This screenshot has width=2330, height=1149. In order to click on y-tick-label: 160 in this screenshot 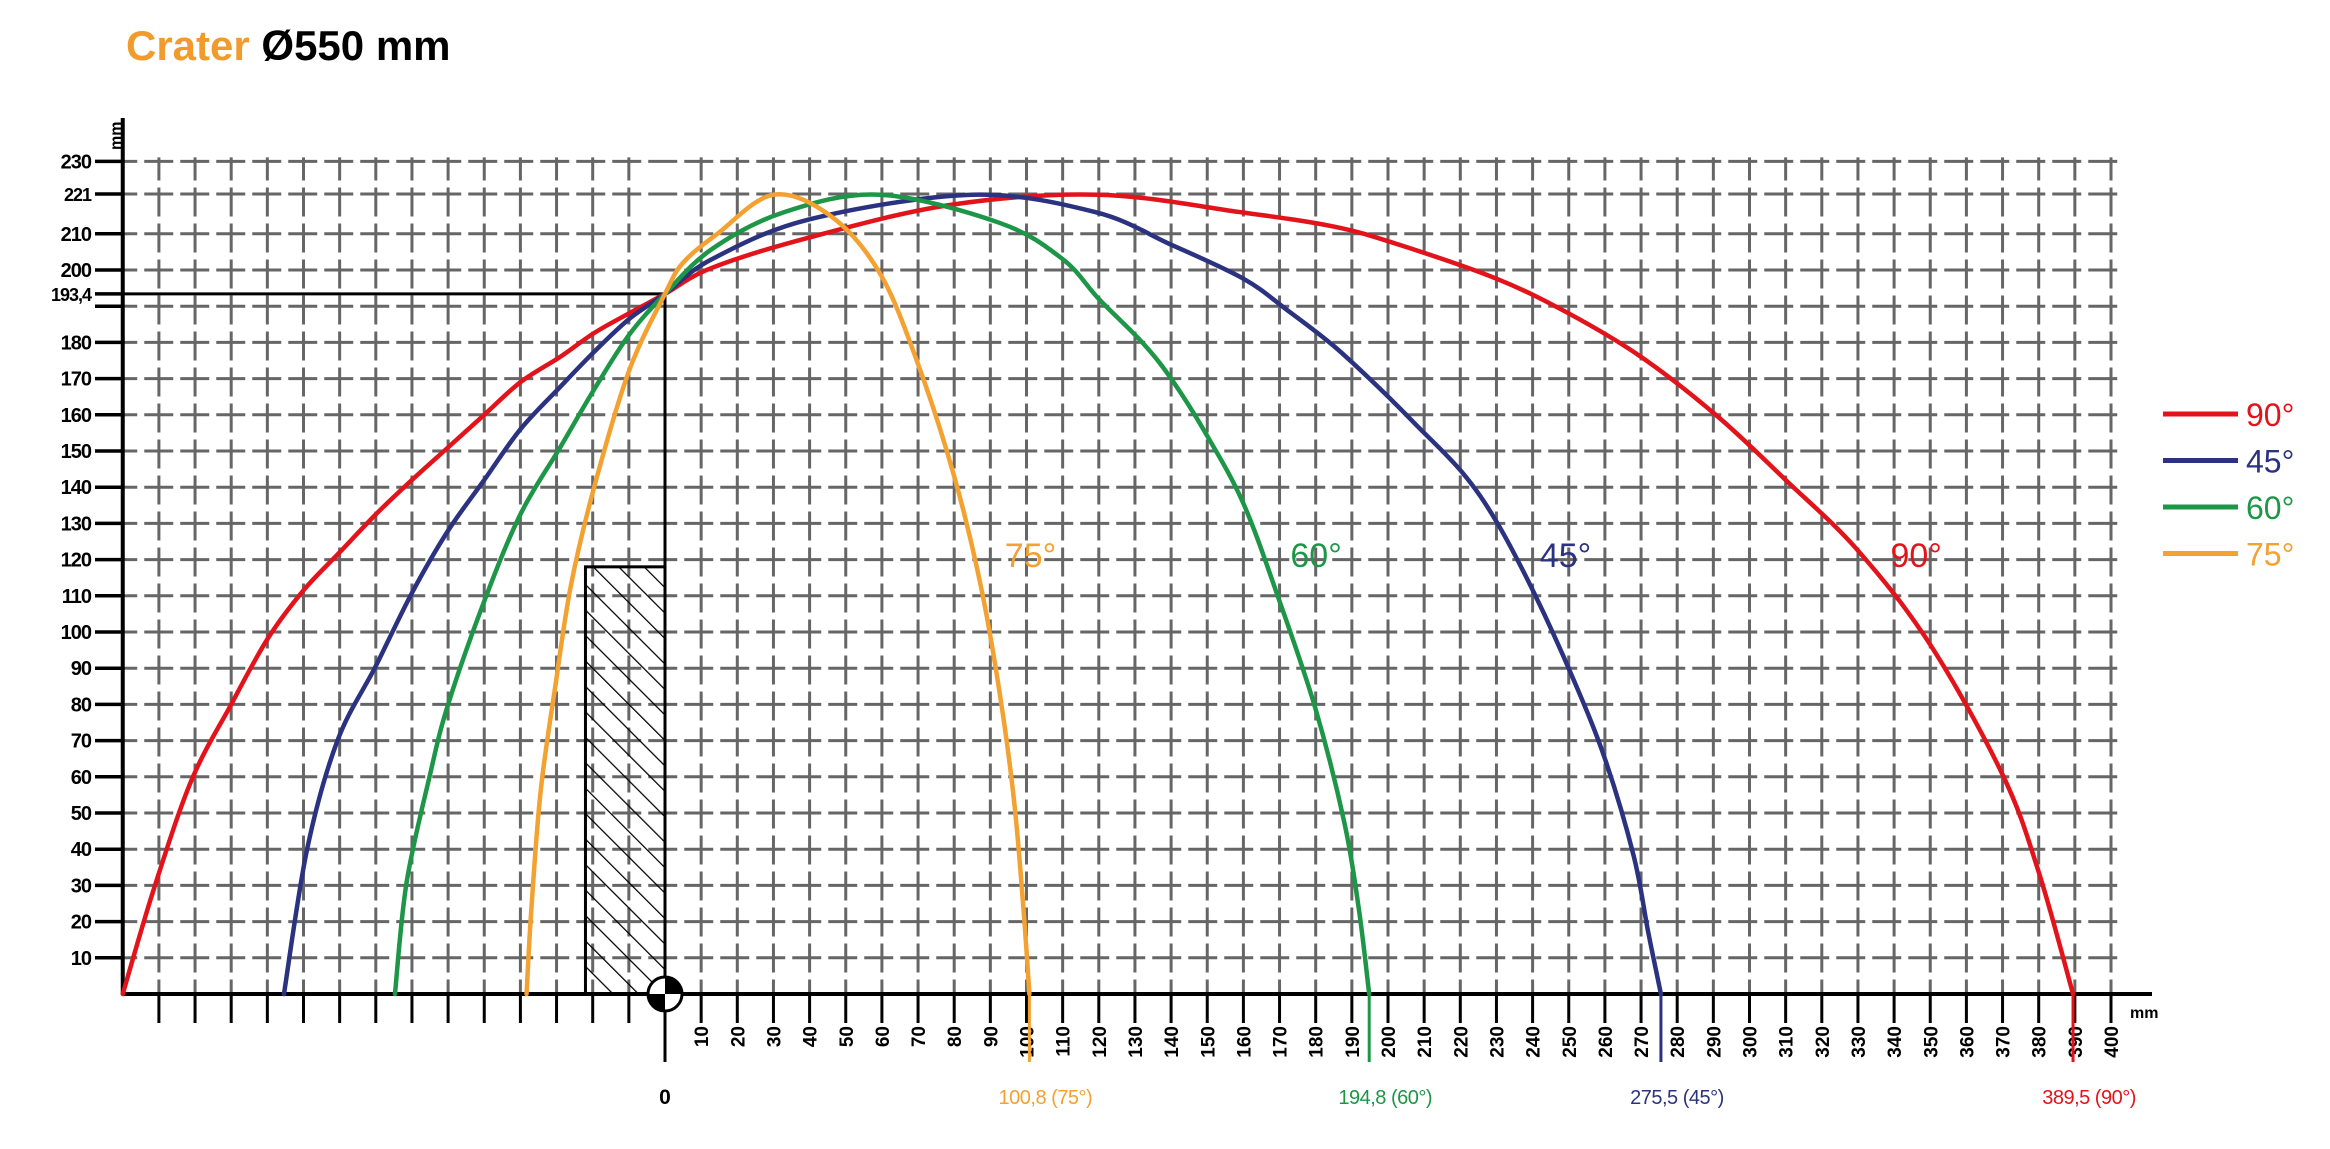, I will do `click(76, 416)`.